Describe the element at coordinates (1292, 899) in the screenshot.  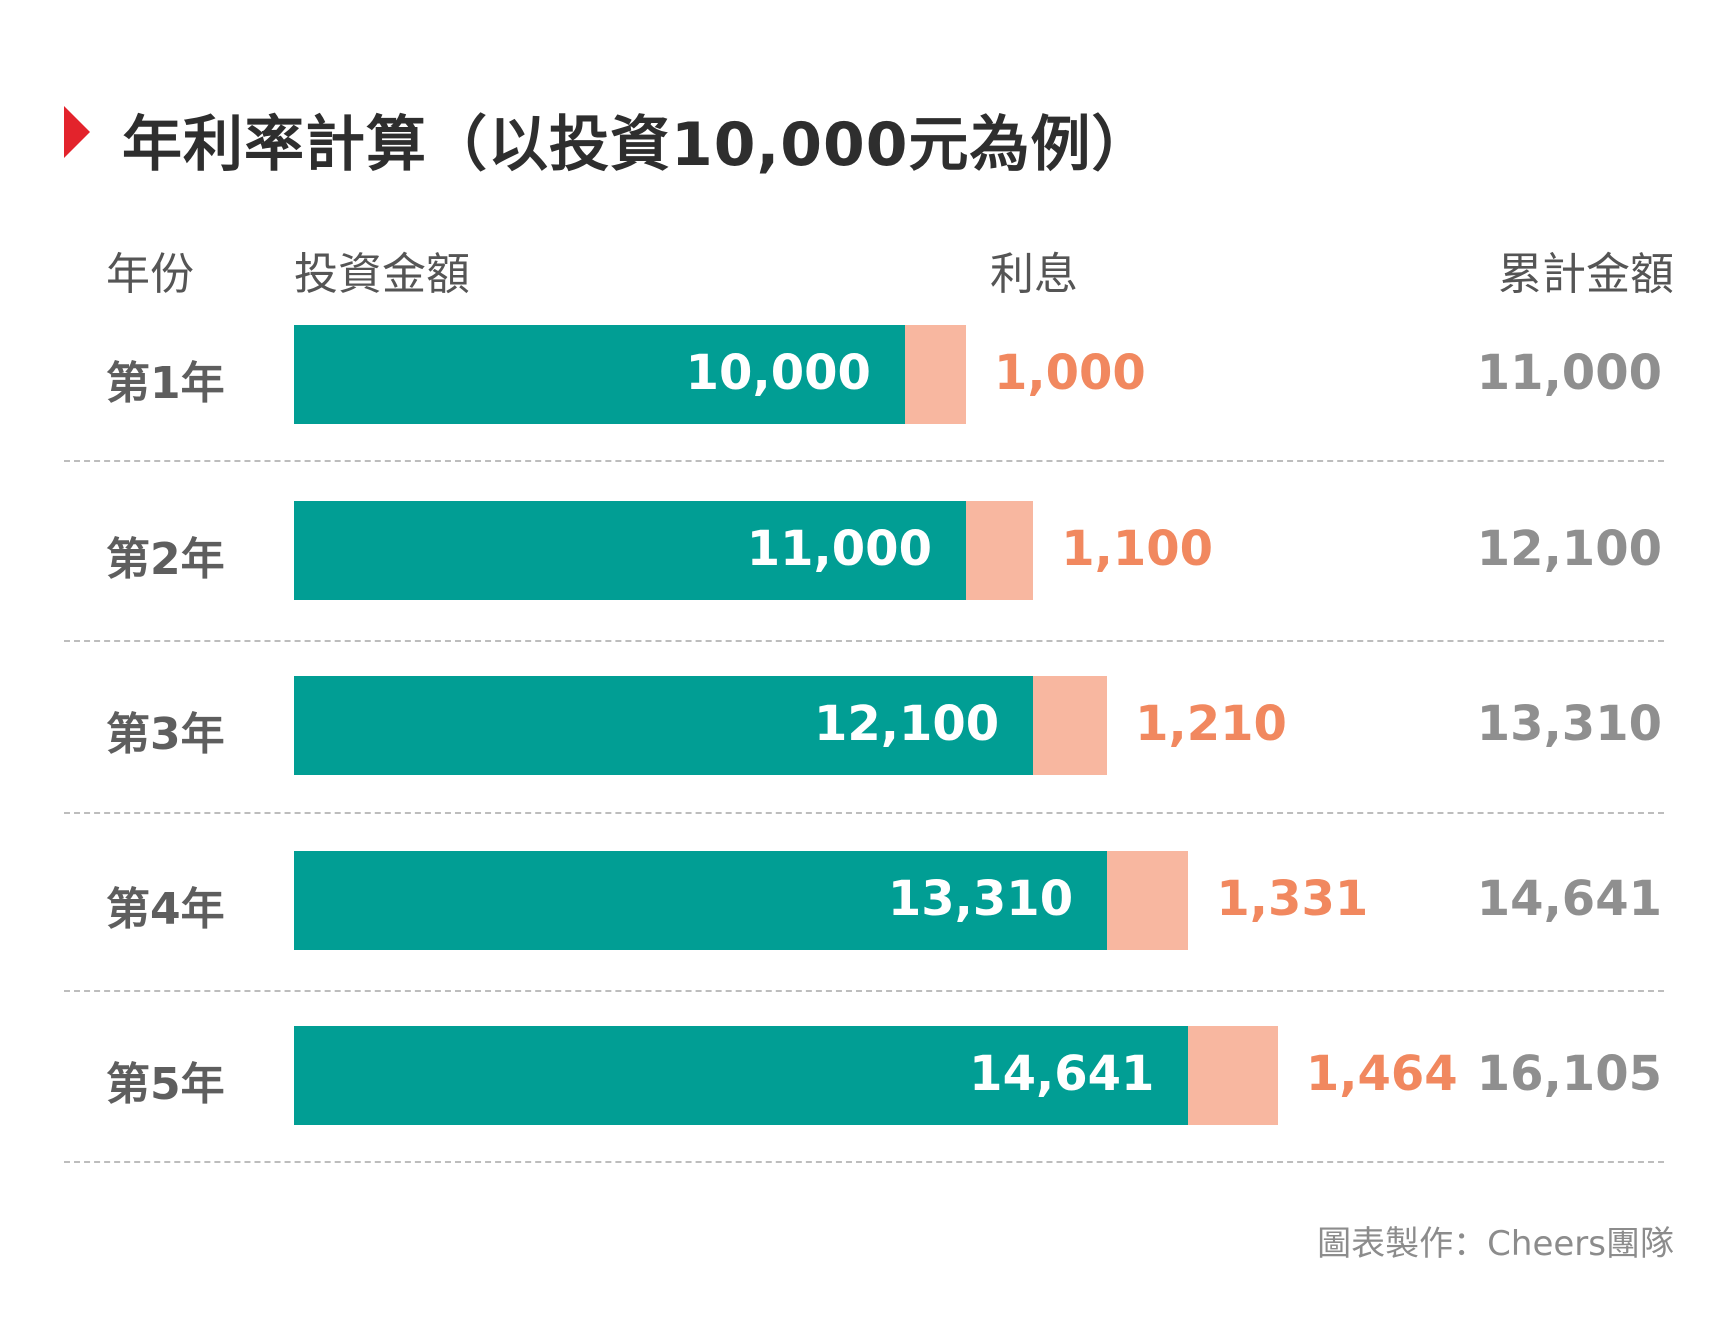
I see `interest-value-label: 1,331` at that location.